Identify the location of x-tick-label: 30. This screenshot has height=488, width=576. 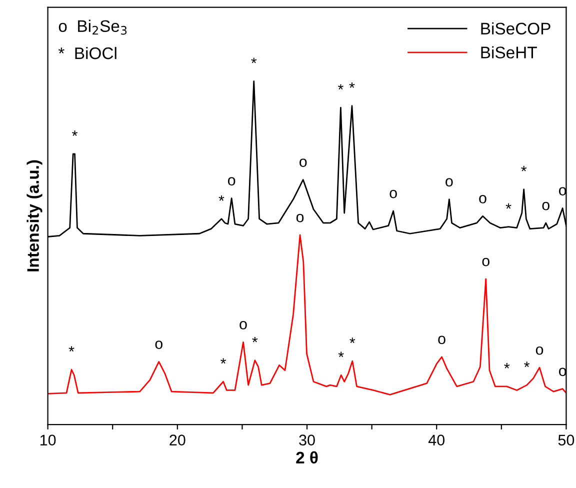
(307, 440).